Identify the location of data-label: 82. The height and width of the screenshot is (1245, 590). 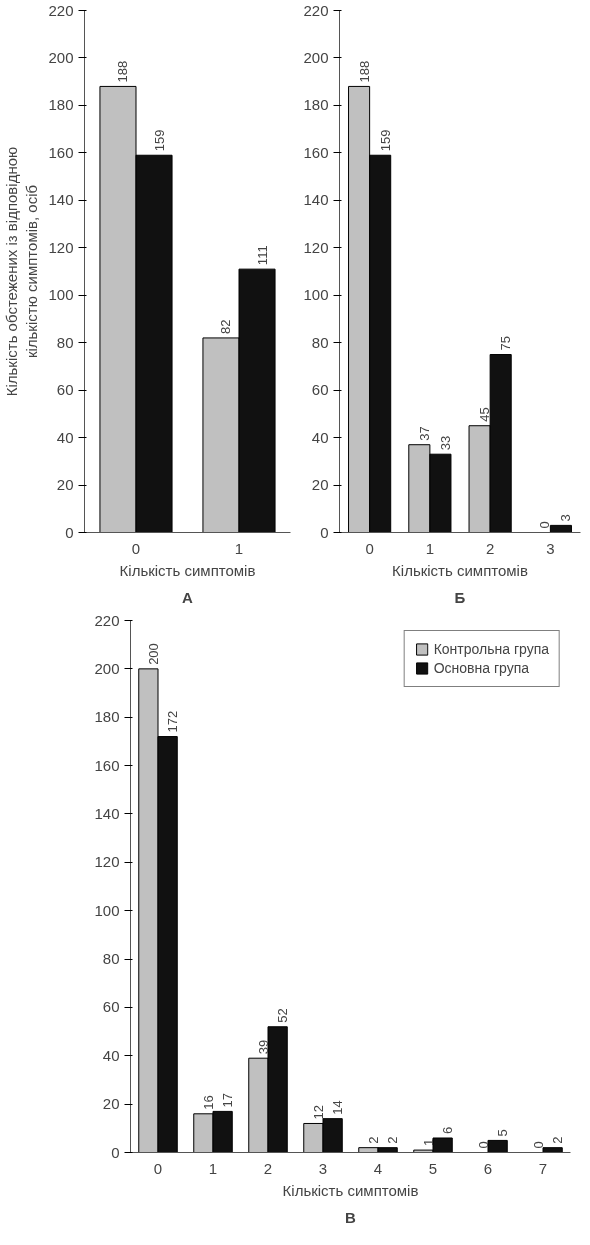
(226, 326).